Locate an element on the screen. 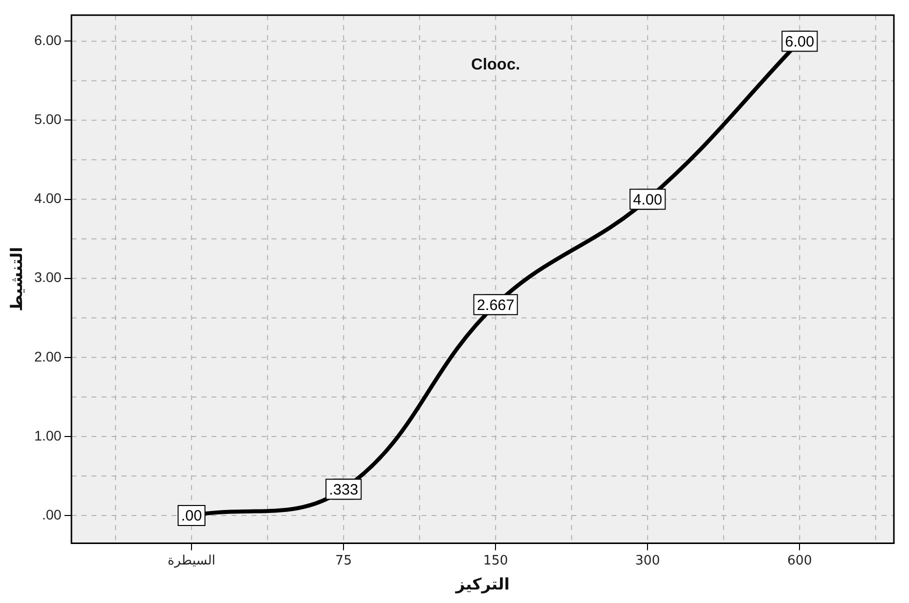 The height and width of the screenshot is (603, 909). y-tick-label: 3.00 is located at coordinates (48, 277).